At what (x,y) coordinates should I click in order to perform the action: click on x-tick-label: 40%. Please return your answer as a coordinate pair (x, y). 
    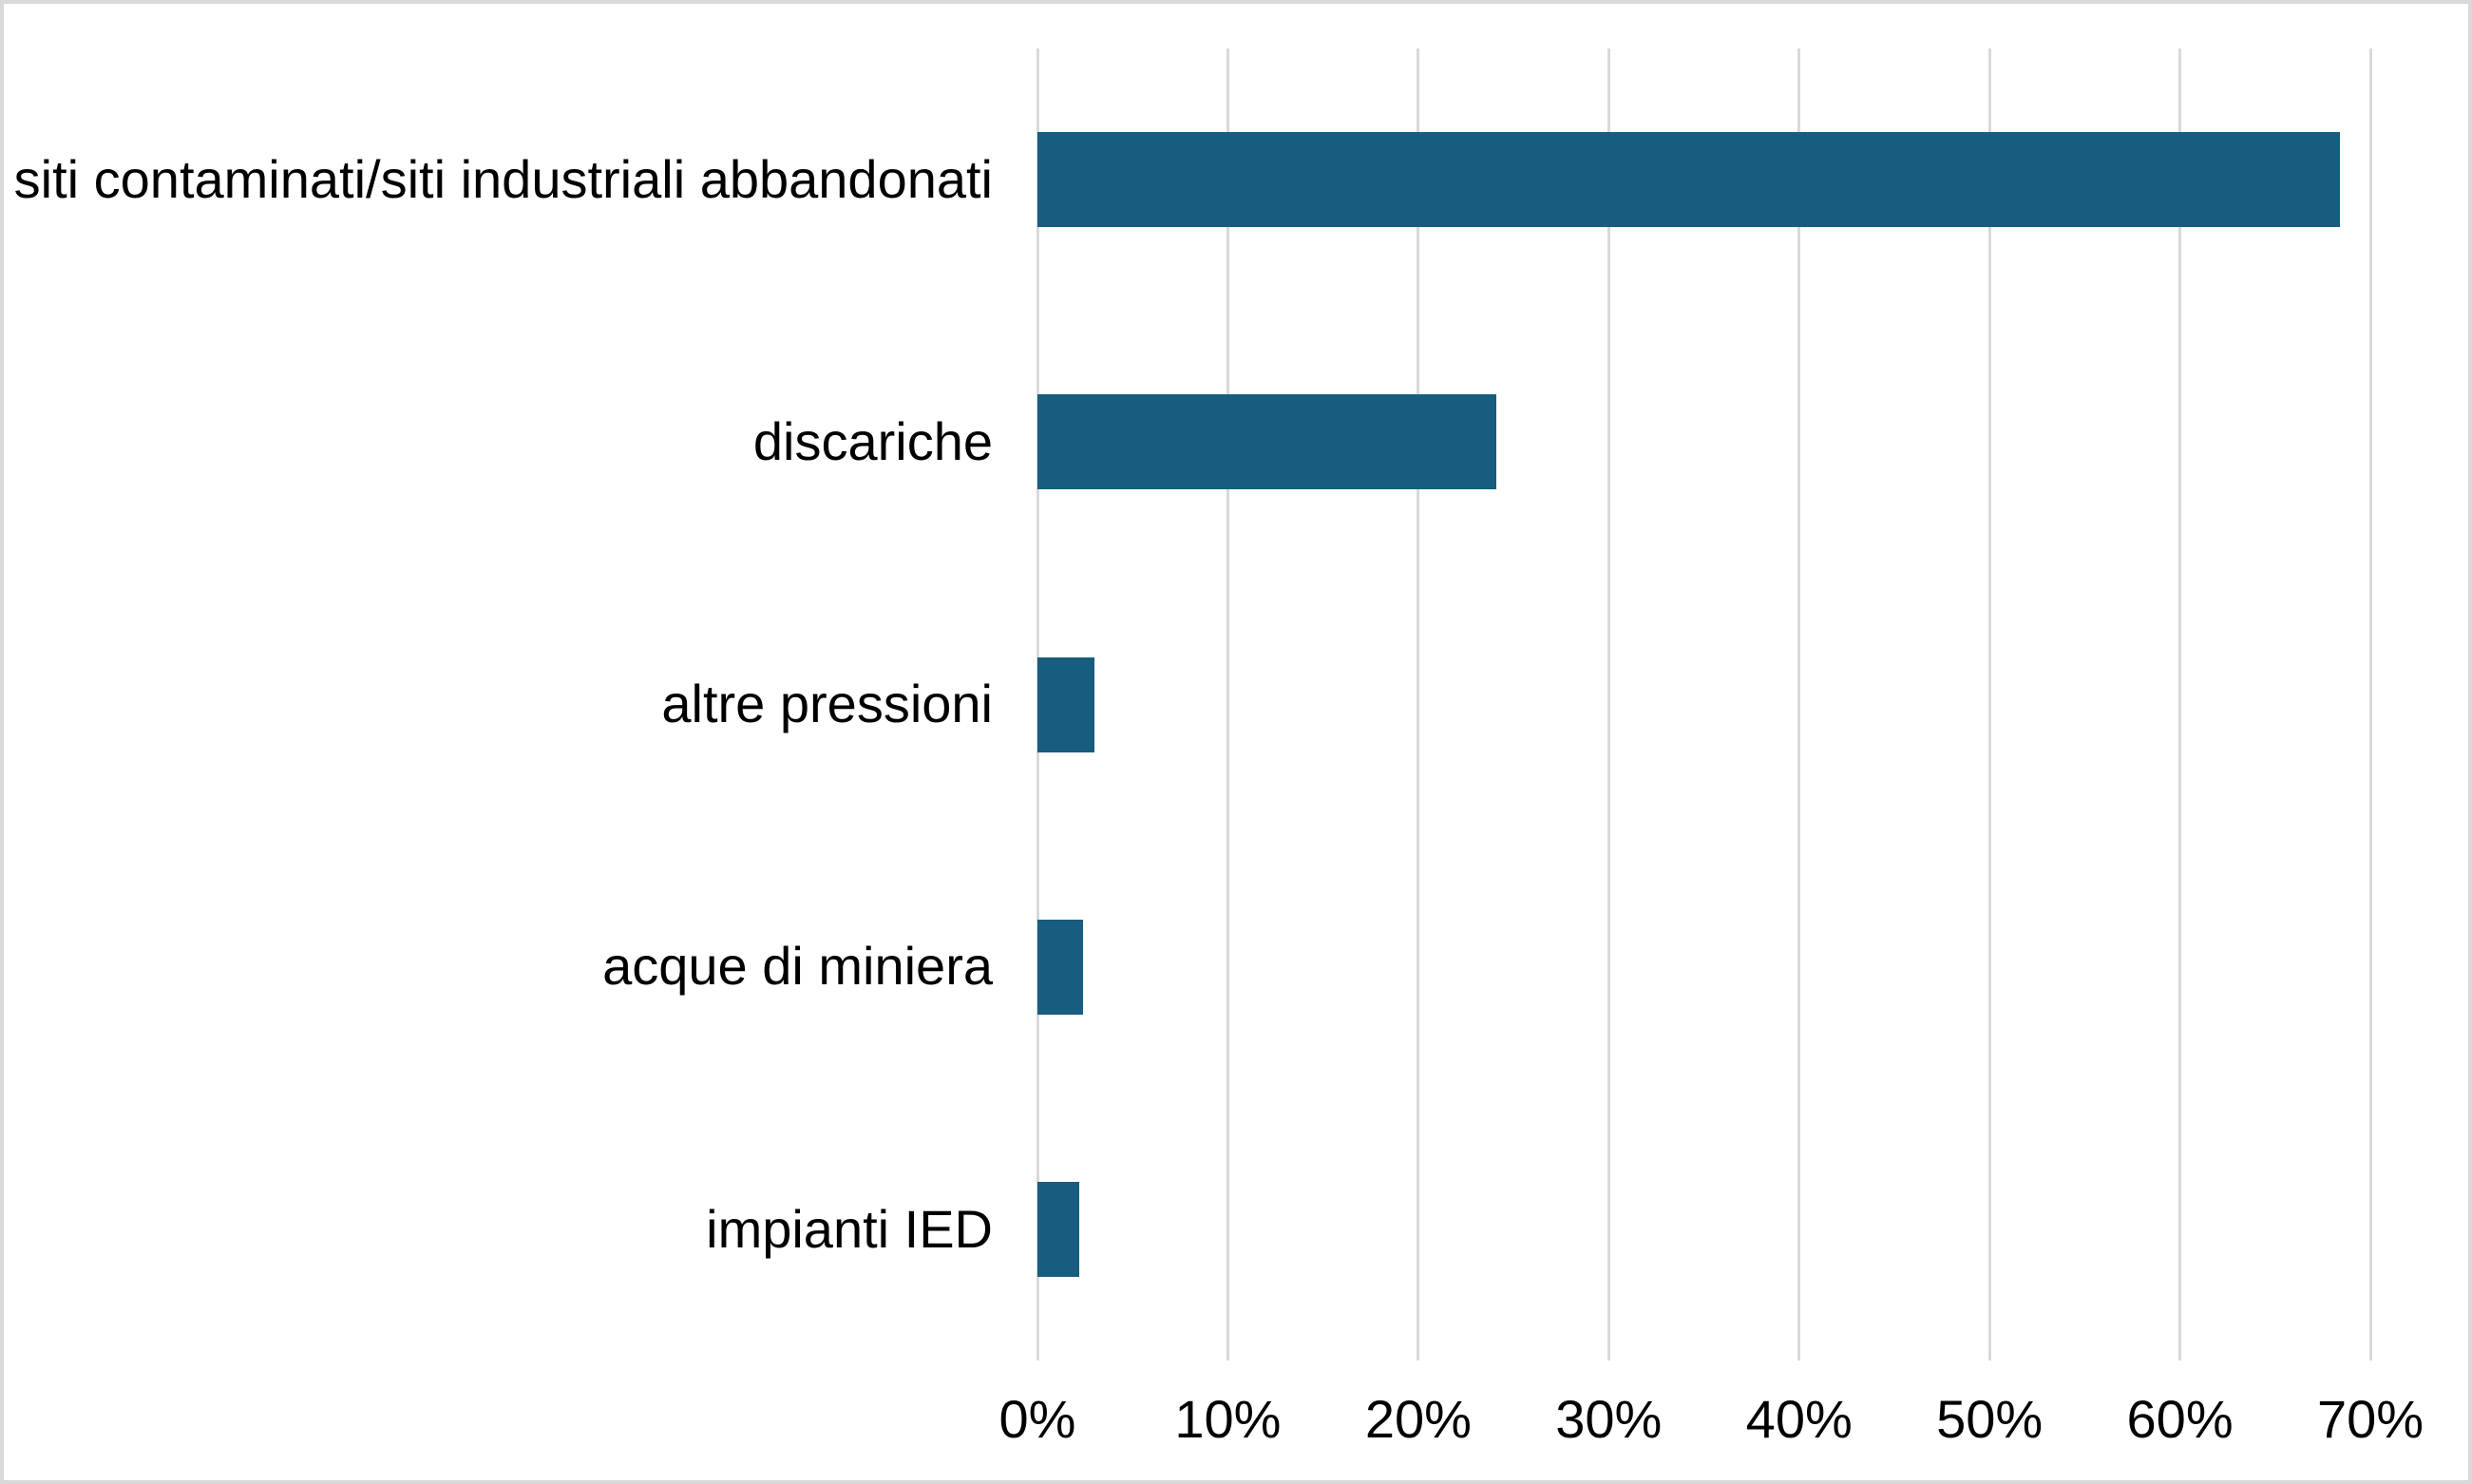
    Looking at the image, I should click on (1799, 1419).